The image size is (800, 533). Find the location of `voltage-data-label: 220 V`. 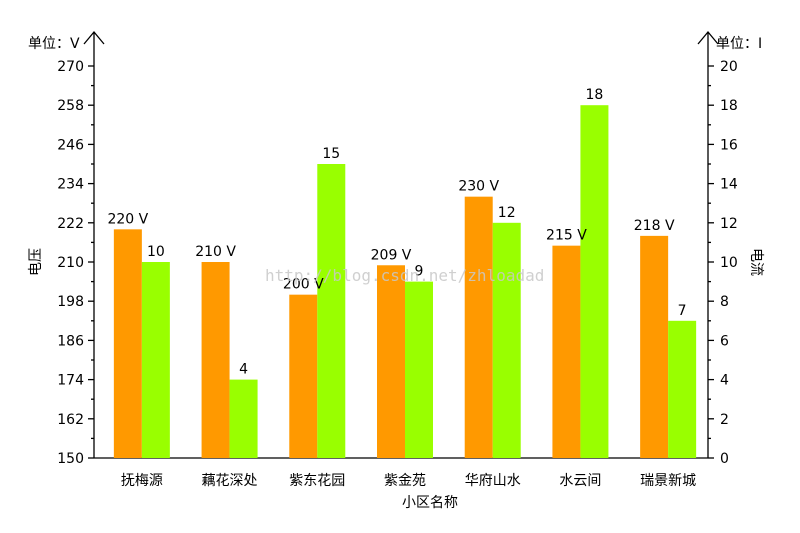

voltage-data-label: 220 V is located at coordinates (127, 219).